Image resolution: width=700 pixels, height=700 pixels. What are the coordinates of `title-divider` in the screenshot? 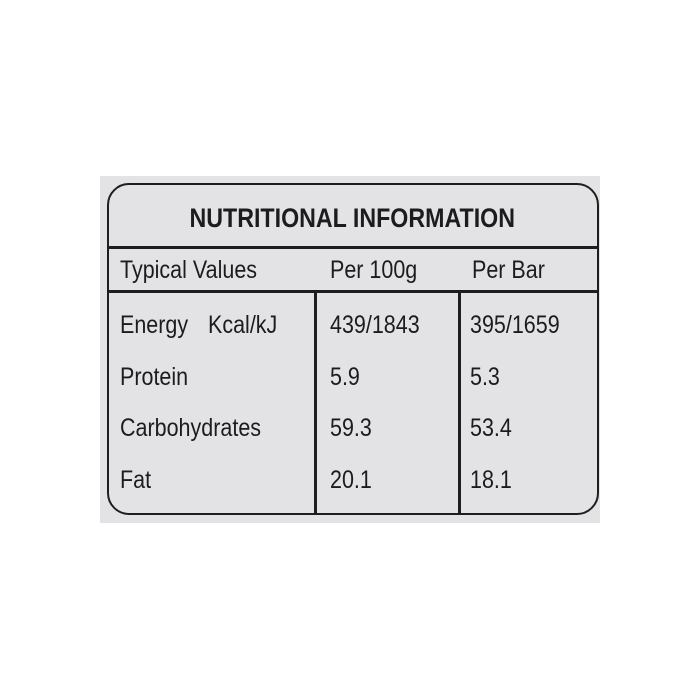 It's located at (353, 247).